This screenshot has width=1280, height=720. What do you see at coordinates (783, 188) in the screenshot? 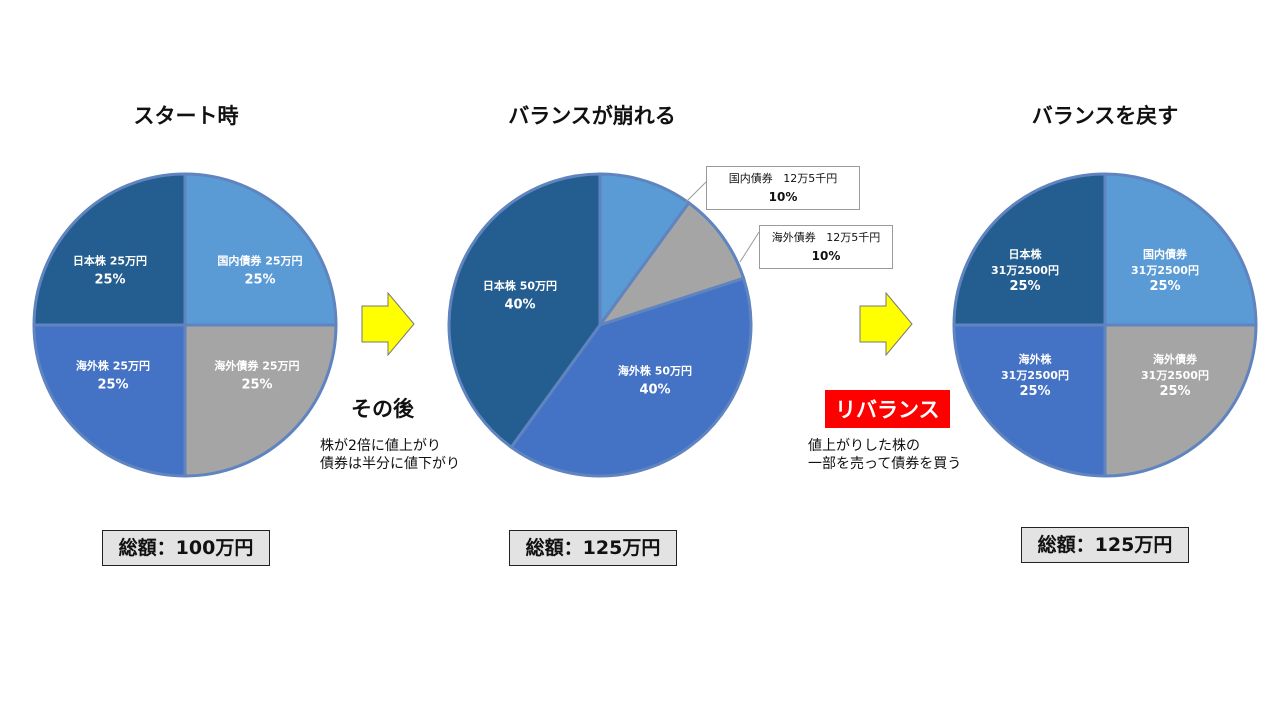
I see `callout-domestic-bonds: 国内債券 12万5千円 10%` at bounding box center [783, 188].